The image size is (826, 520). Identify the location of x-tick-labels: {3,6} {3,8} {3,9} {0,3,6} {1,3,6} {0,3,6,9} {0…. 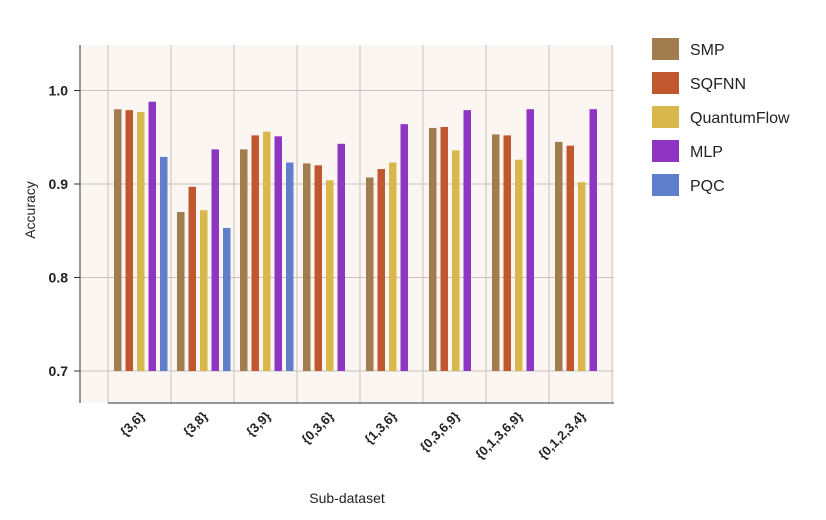
(353, 436).